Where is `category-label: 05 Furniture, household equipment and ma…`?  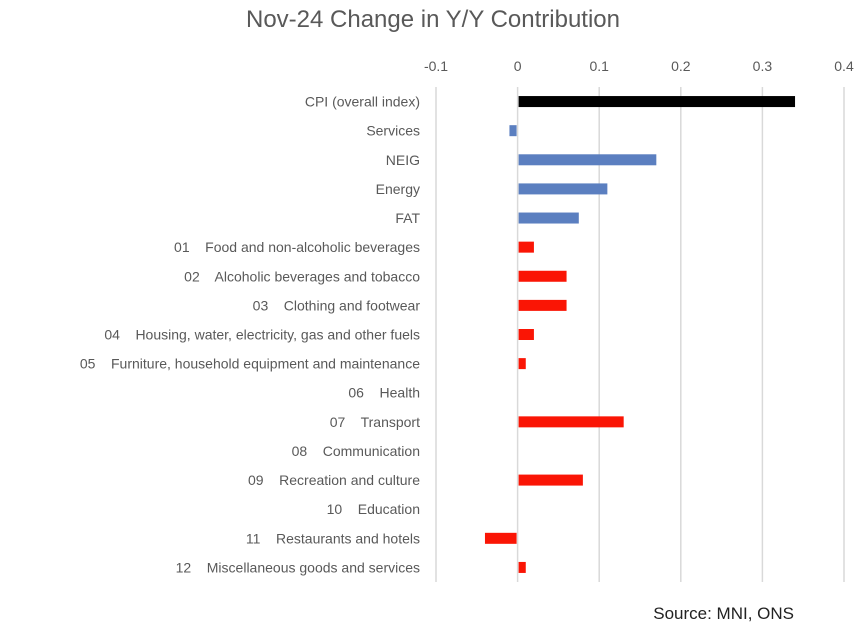 category-label: 05 Furniture, household equipment and ma… is located at coordinates (250, 364).